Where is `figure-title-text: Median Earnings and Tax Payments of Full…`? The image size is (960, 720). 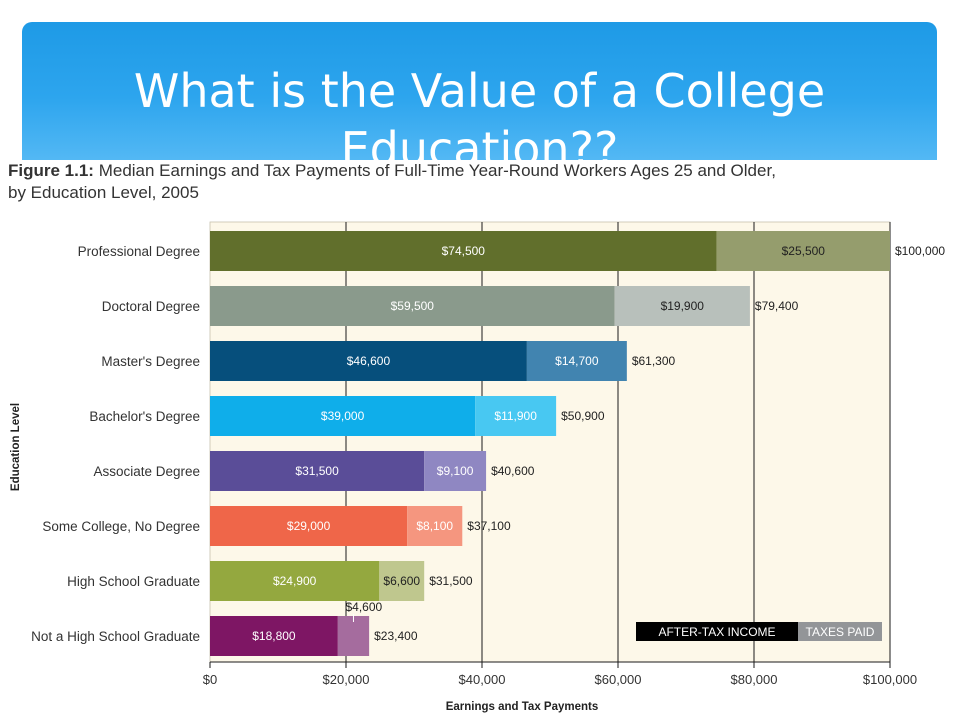
figure-title-text: Median Earnings and Tax Payments of Full… is located at coordinates (437, 170).